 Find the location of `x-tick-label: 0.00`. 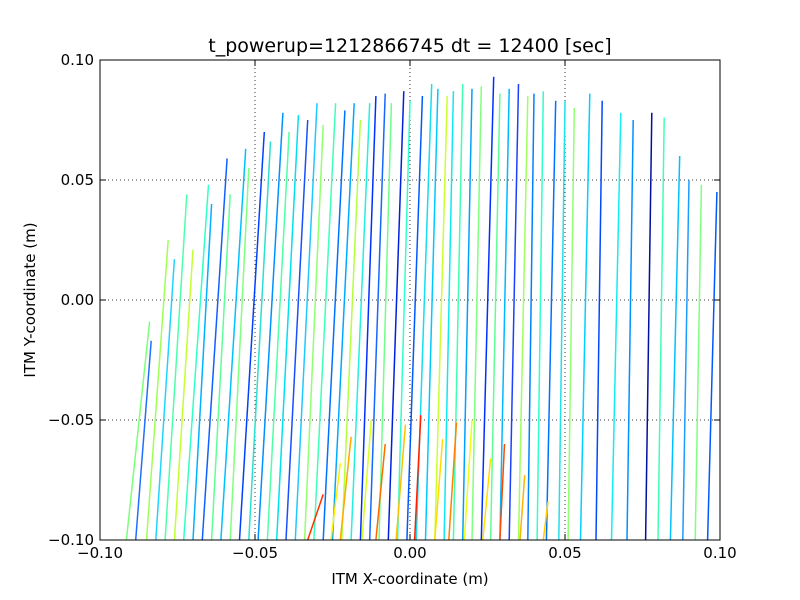

x-tick-label: 0.00 is located at coordinates (409, 553).